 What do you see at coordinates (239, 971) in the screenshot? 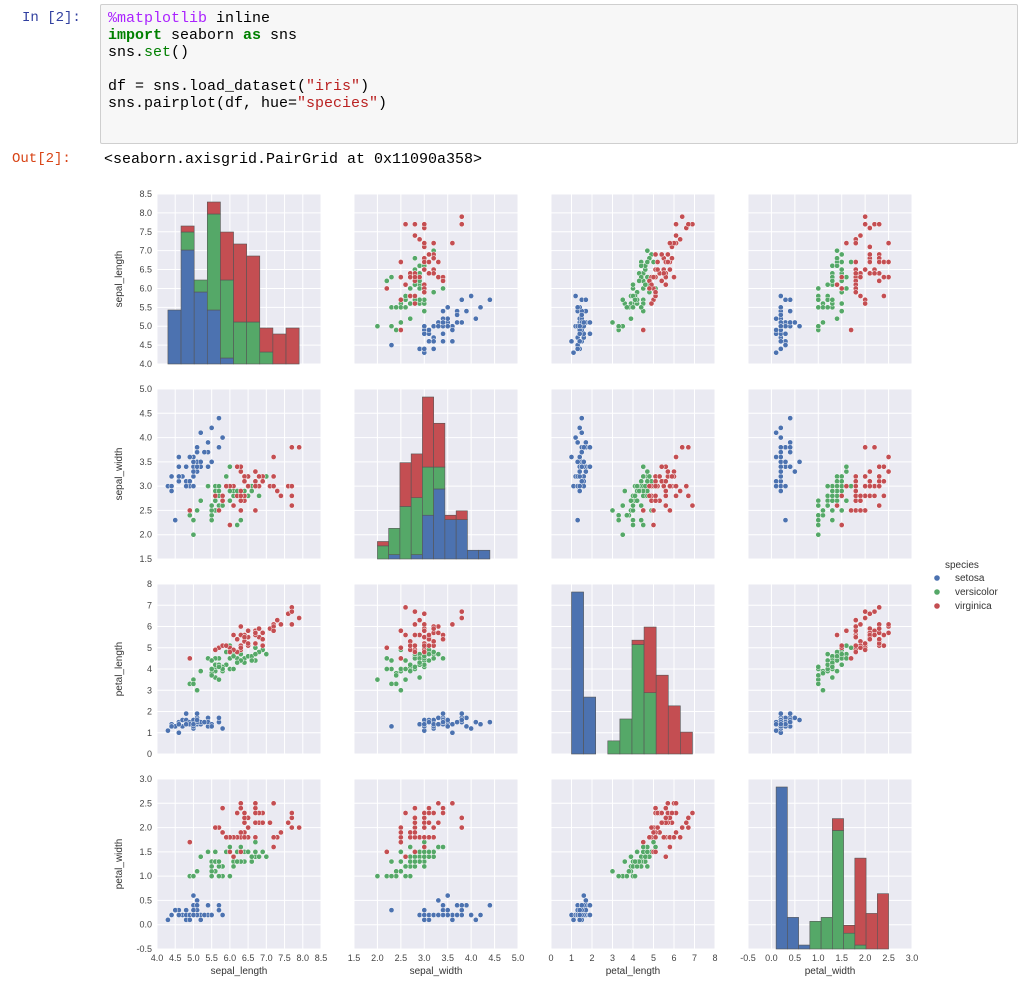
I see `x-axis-label: sepal_length` at bounding box center [239, 971].